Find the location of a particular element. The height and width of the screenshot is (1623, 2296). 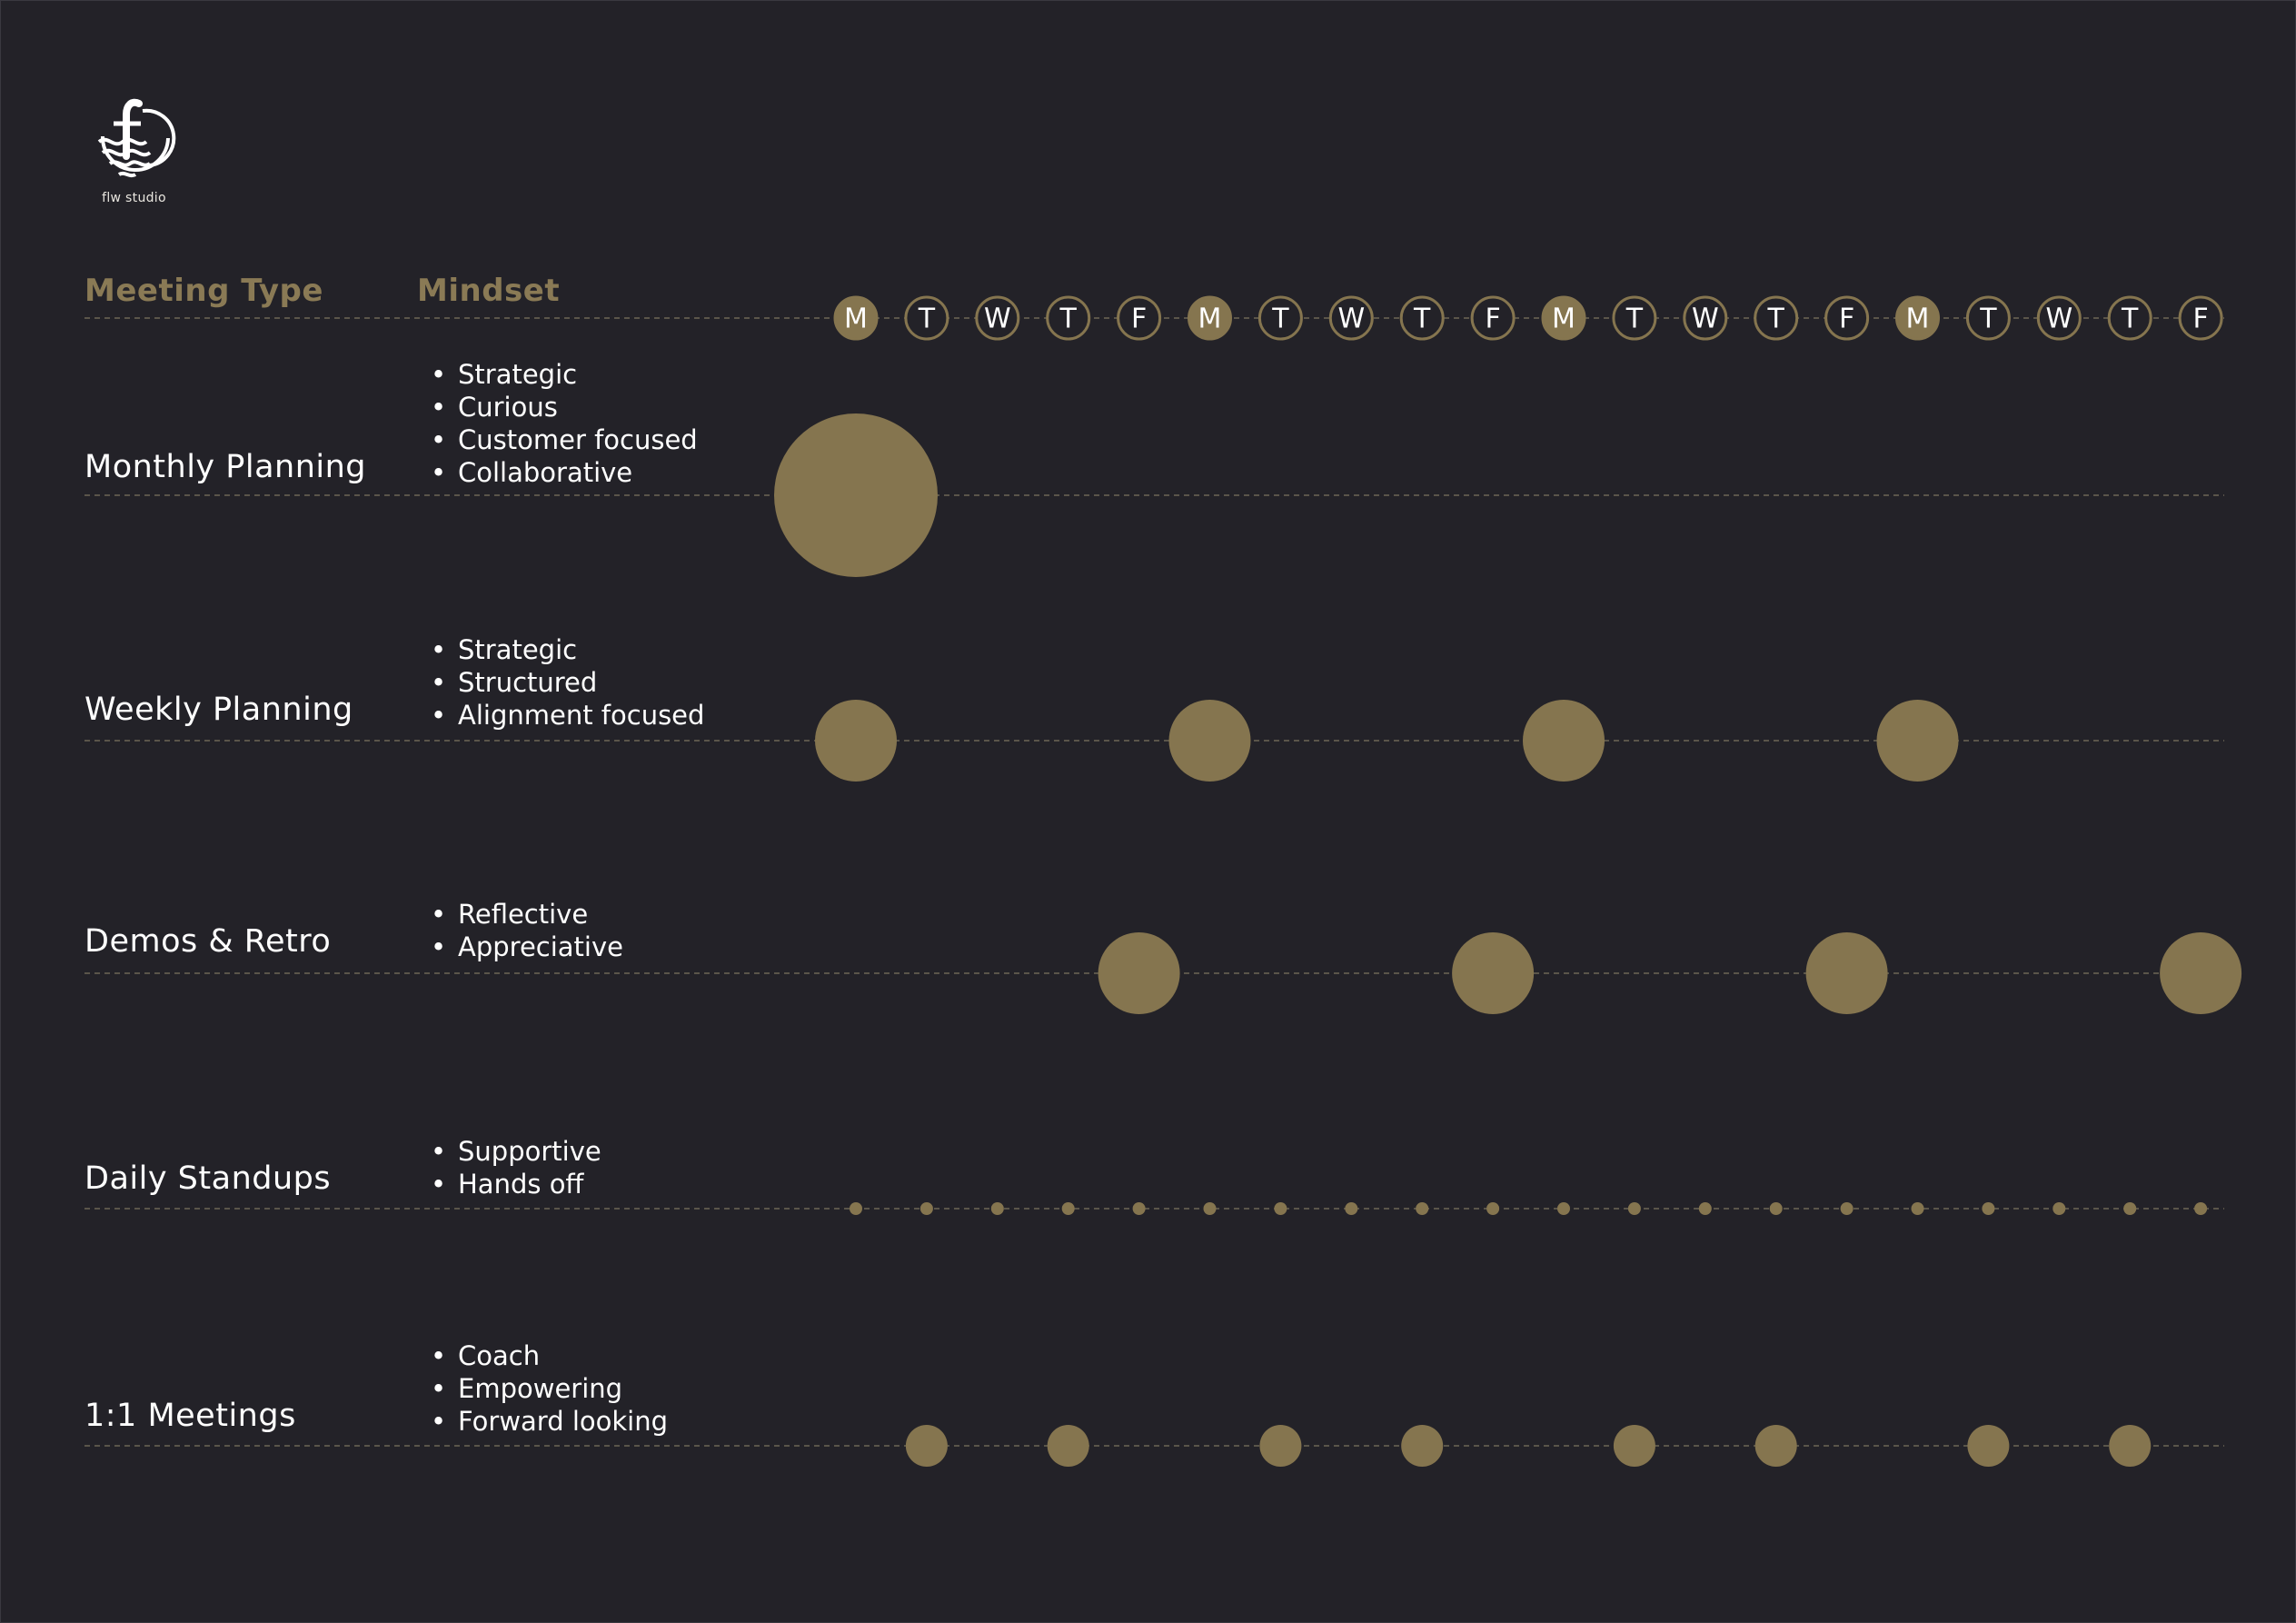

mindset-item: Strategic is located at coordinates (567, 649).